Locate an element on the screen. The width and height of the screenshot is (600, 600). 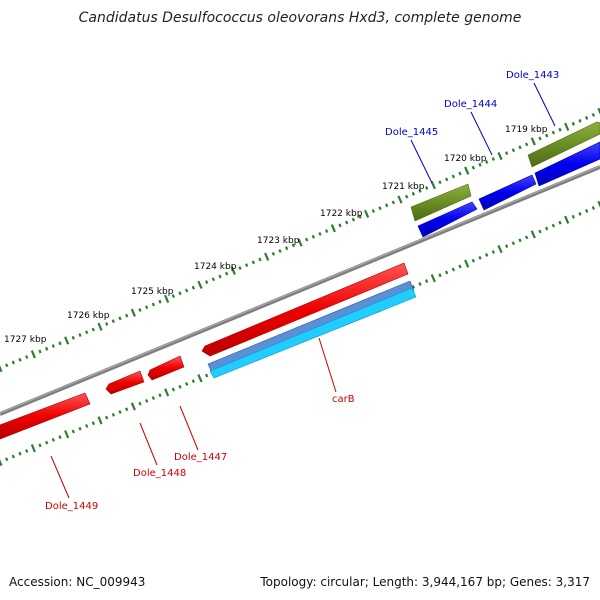
kbp-label-1727: 1727 kbp is located at coordinates (25, 340).